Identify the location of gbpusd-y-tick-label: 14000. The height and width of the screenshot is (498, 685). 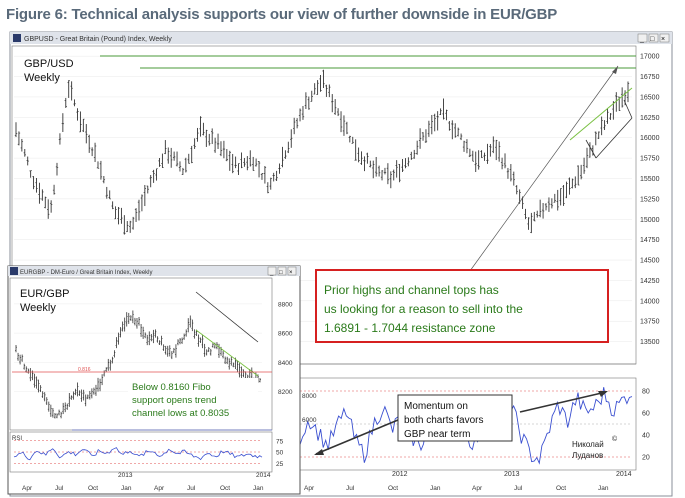
(650, 301).